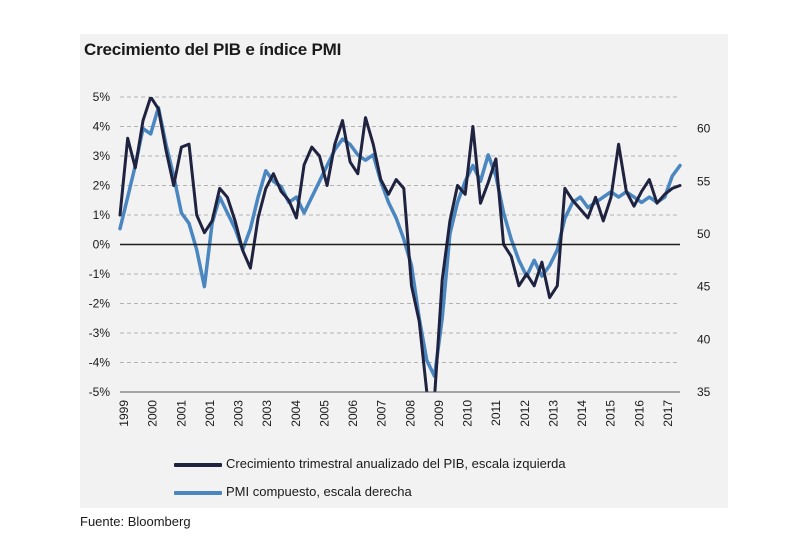 The width and height of the screenshot is (800, 547). I want to click on x-tick-label: 2000, so click(153, 413).